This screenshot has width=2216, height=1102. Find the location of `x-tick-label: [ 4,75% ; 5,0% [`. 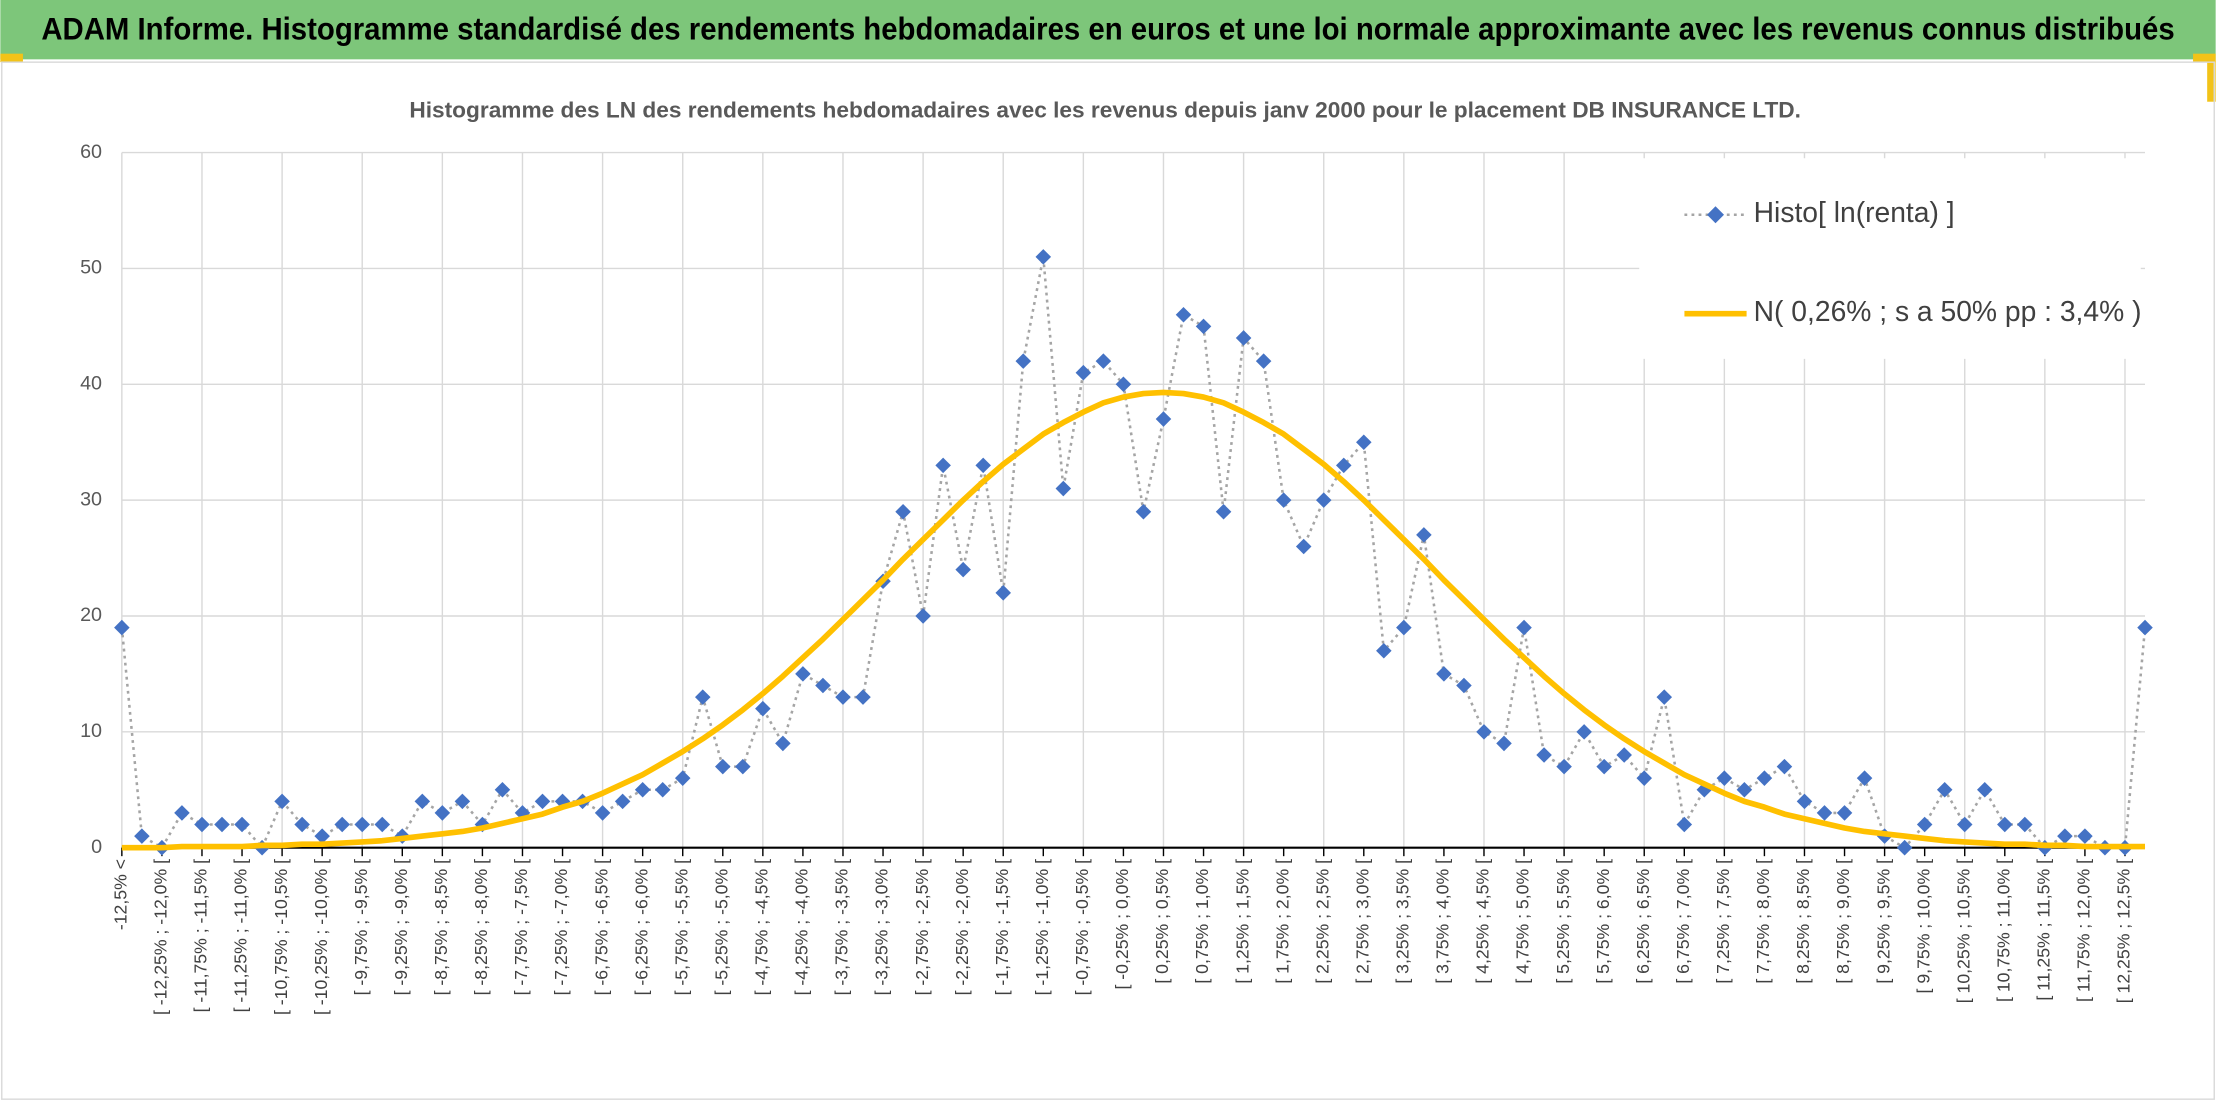

x-tick-label: [ 4,75% ; 5,0% [ is located at coordinates (1523, 921).